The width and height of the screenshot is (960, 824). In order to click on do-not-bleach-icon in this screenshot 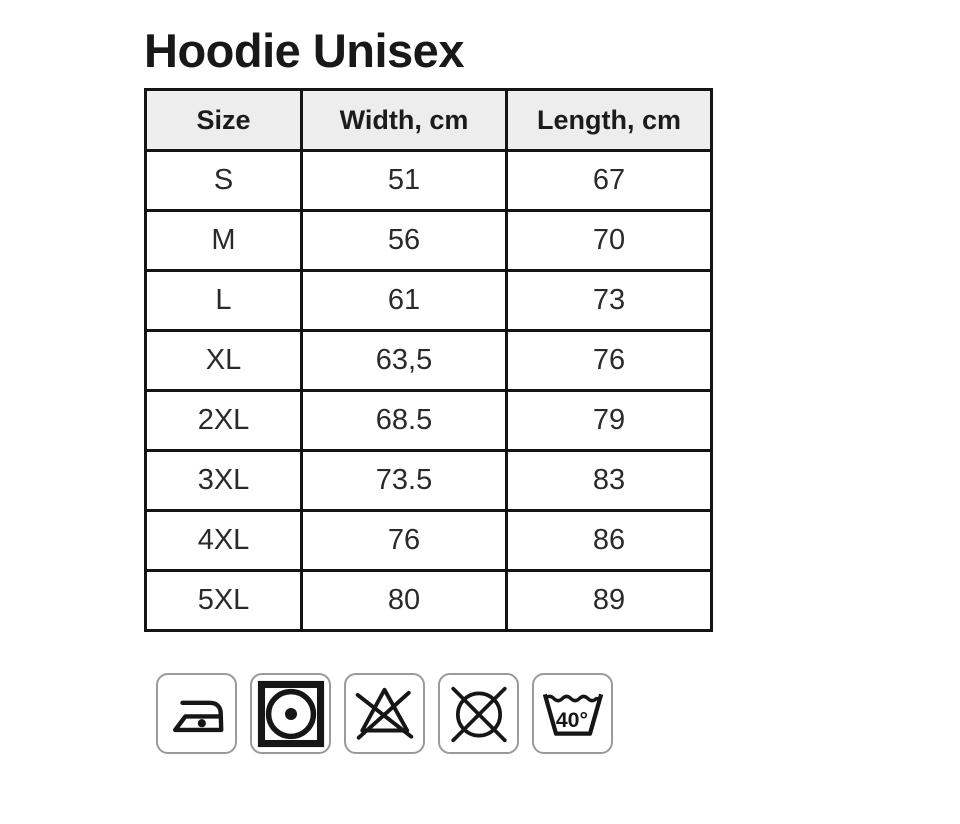, I will do `click(384, 713)`.